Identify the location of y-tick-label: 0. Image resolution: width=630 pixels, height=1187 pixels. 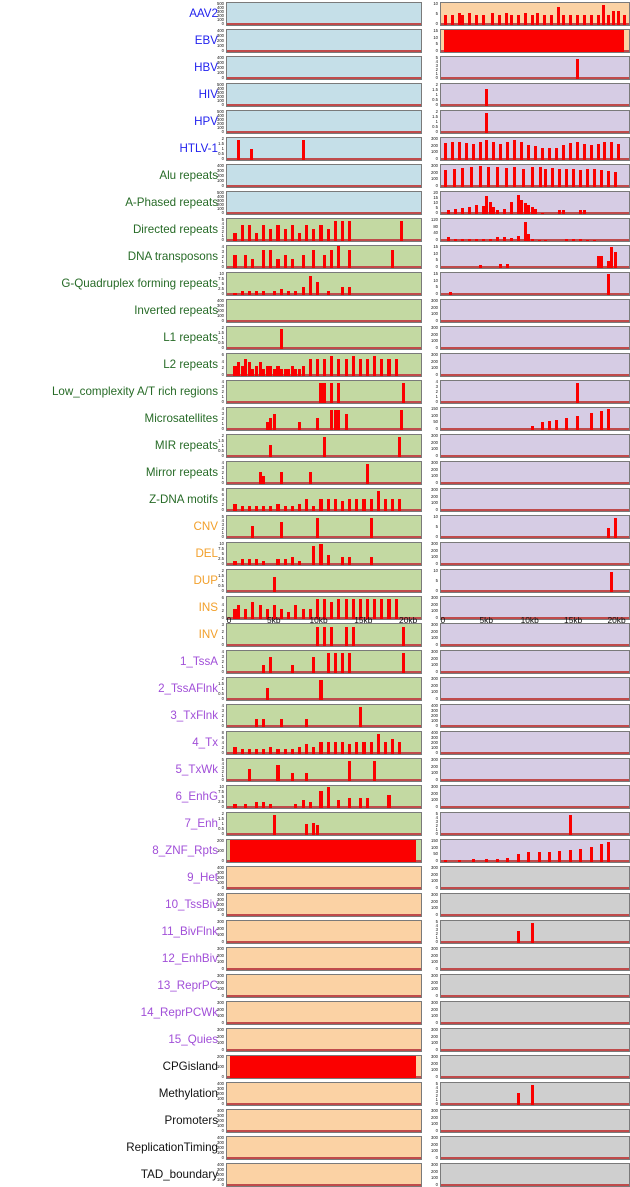
(222, 320).